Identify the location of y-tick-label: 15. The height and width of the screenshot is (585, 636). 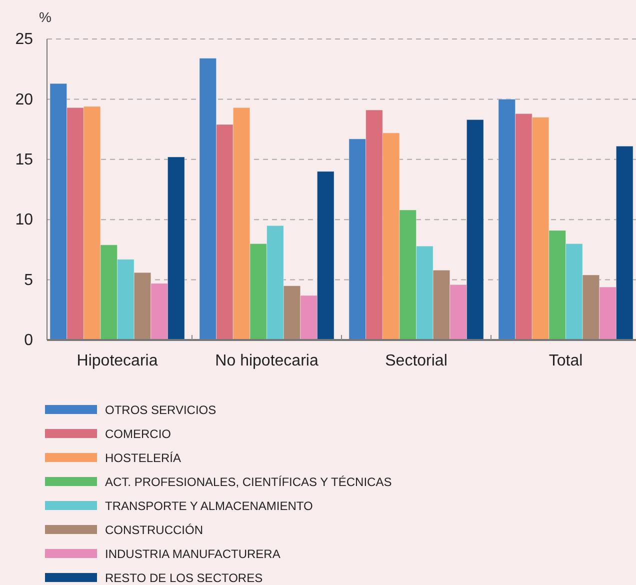
(24, 160).